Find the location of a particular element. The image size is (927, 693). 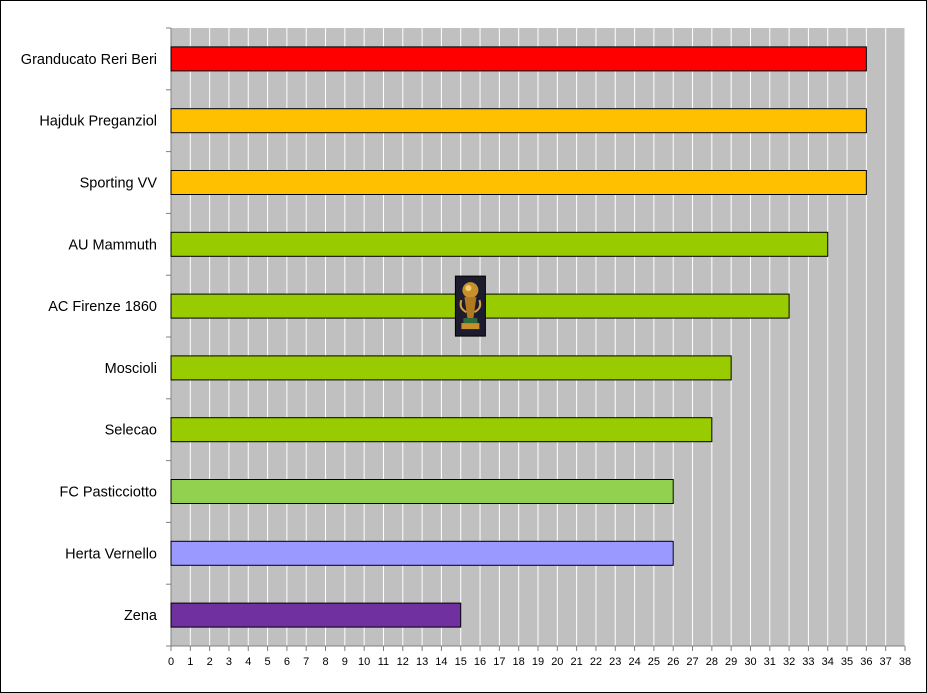

x-tick-label: 30 is located at coordinates (750, 662).